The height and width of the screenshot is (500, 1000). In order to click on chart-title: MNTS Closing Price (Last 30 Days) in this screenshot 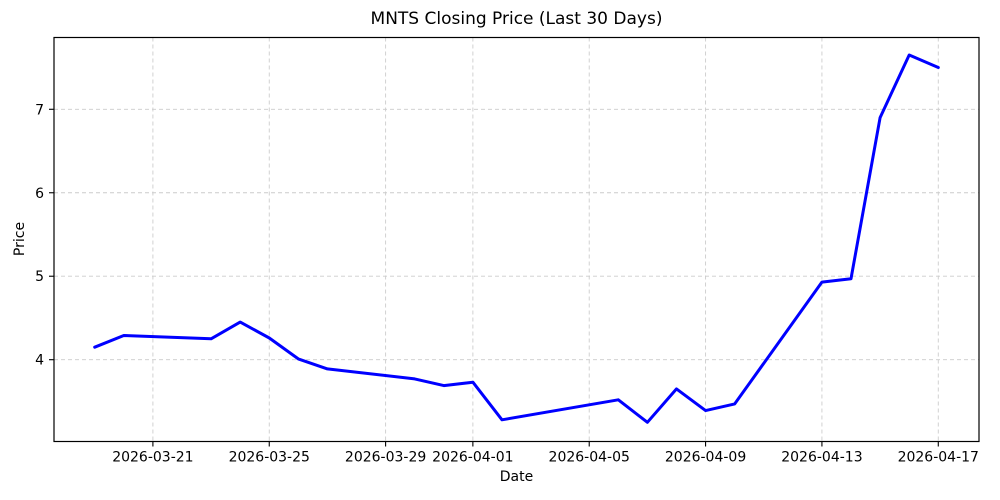, I will do `click(516, 19)`.